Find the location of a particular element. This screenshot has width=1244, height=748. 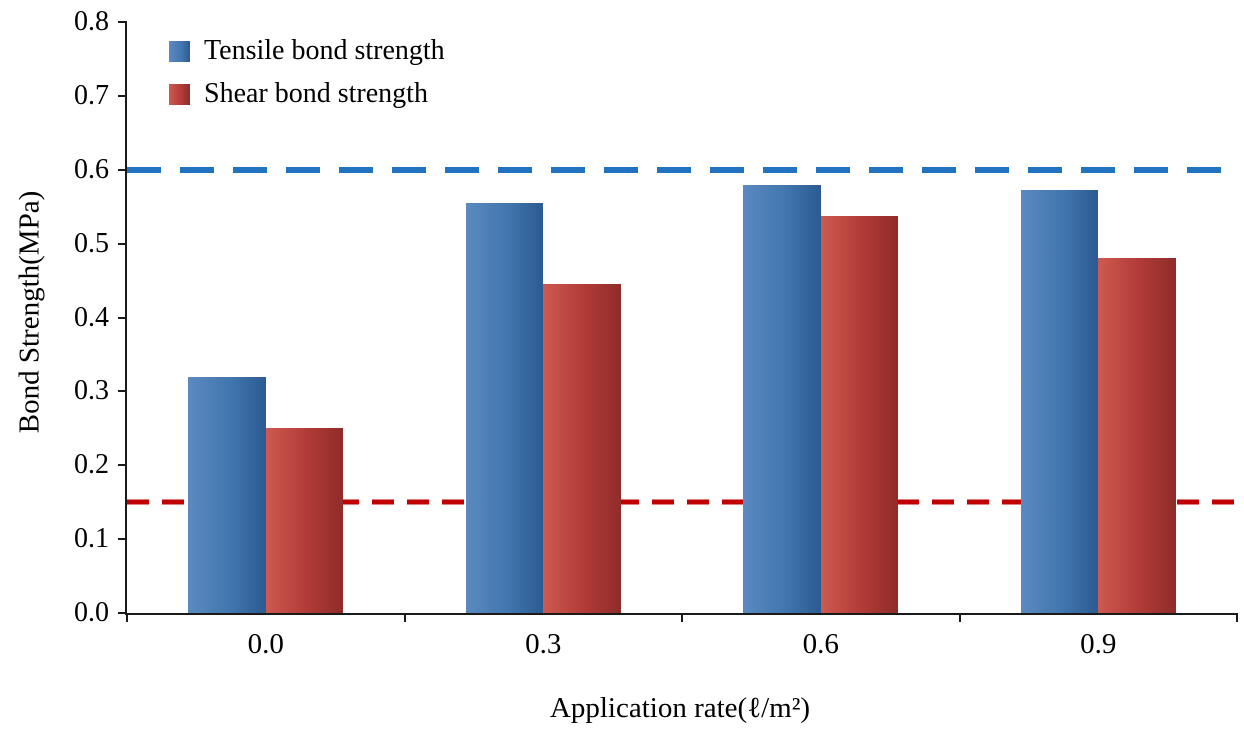

x-tick-label: 0.6 is located at coordinates (820, 644).